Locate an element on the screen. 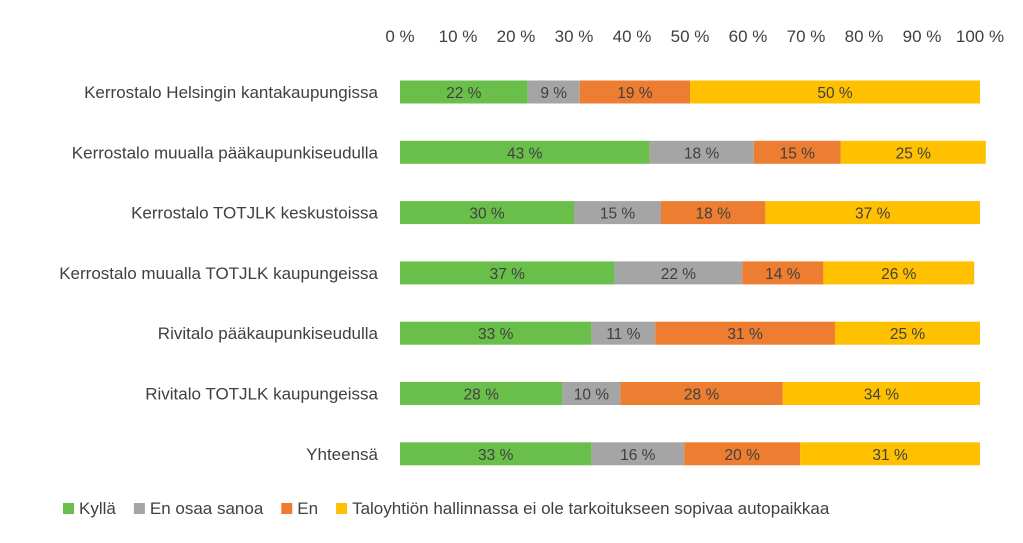 The width and height of the screenshot is (1023, 543). data-label: 50 % is located at coordinates (835, 93).